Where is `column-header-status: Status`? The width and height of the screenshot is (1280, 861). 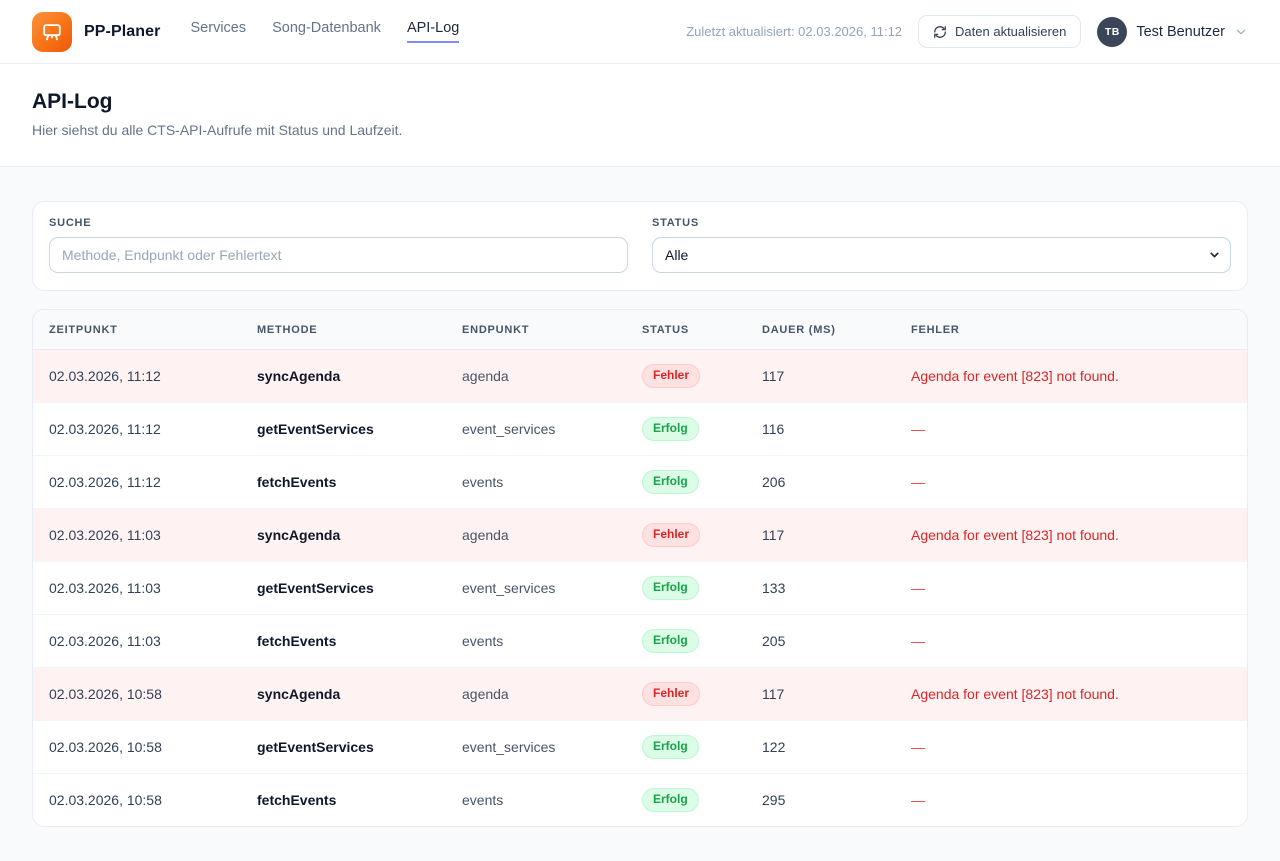
column-header-status: Status is located at coordinates (686, 330).